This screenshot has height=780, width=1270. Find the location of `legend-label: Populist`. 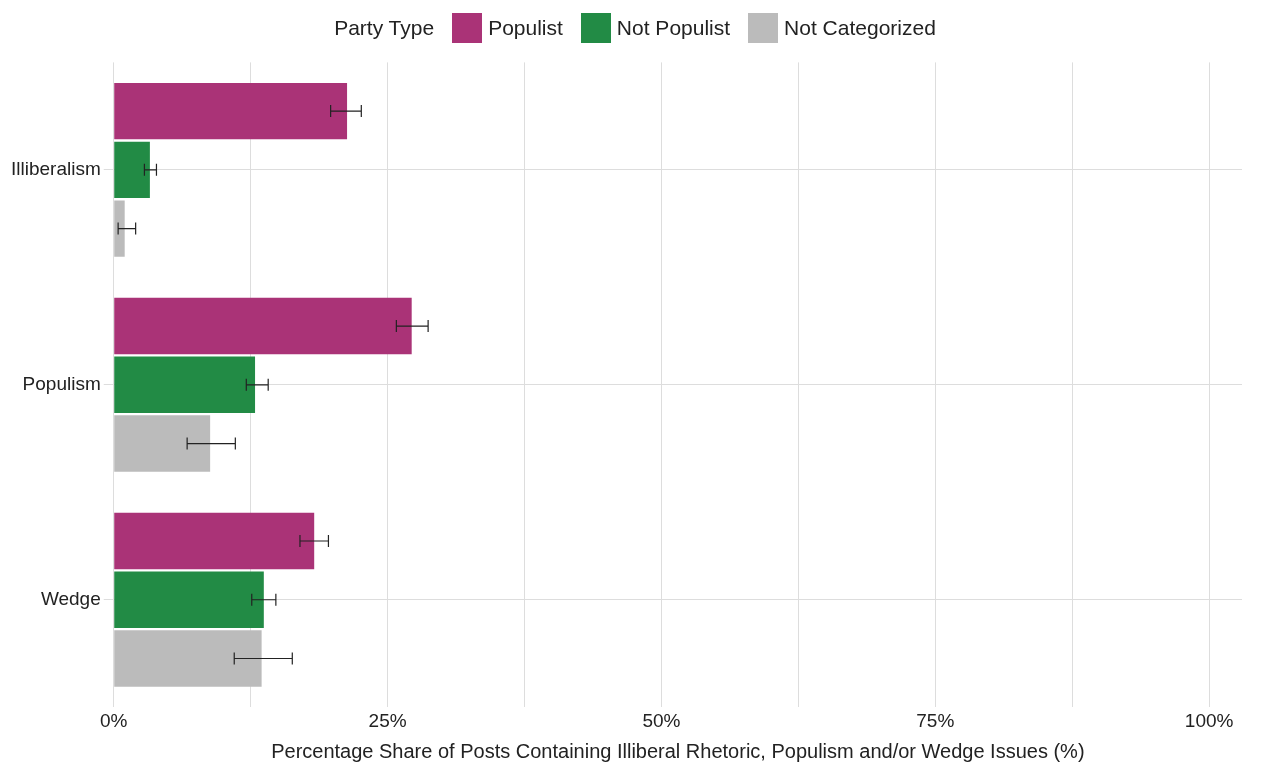

legend-label: Populist is located at coordinates (525, 28).